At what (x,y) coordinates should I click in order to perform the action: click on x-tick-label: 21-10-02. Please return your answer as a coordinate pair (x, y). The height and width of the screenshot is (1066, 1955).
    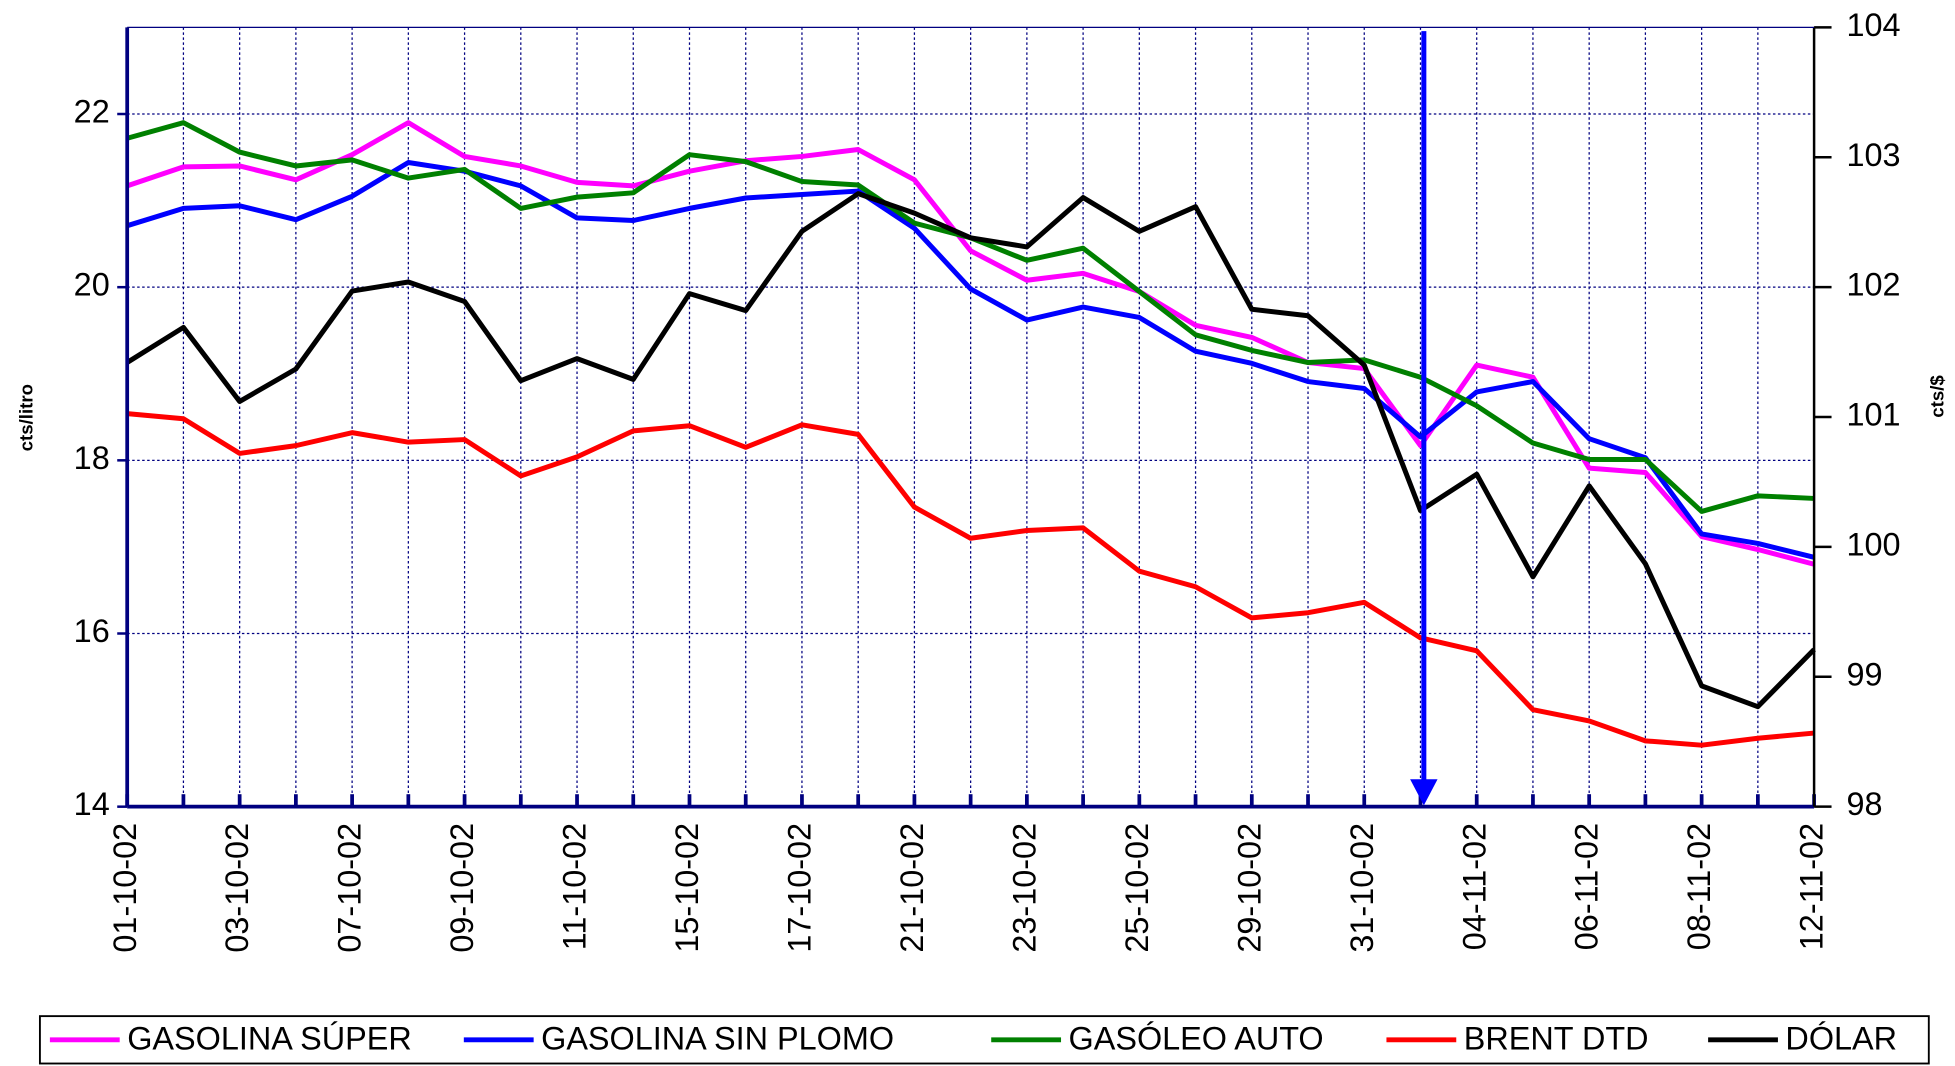
    Looking at the image, I should click on (912, 888).